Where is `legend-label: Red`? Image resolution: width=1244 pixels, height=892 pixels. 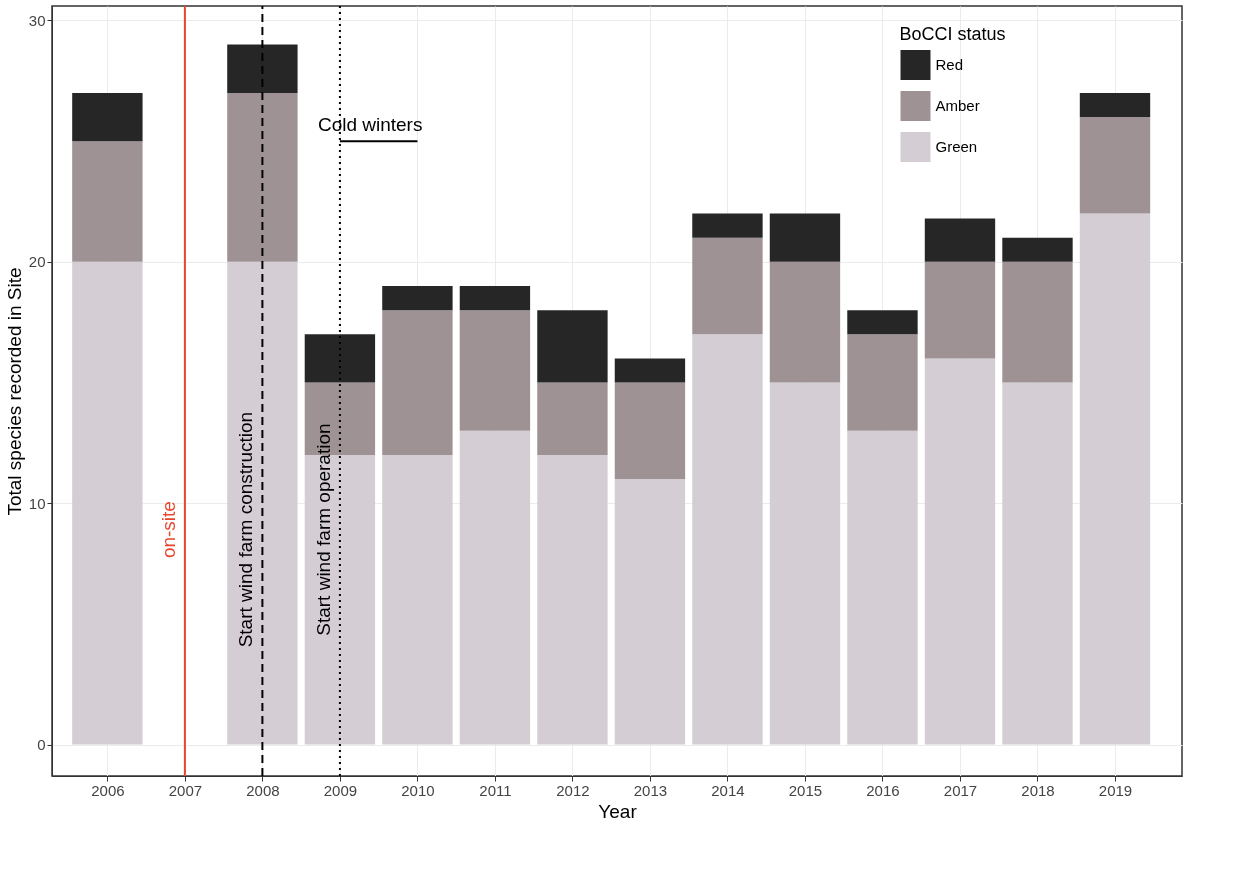
legend-label: Red is located at coordinates (949, 64).